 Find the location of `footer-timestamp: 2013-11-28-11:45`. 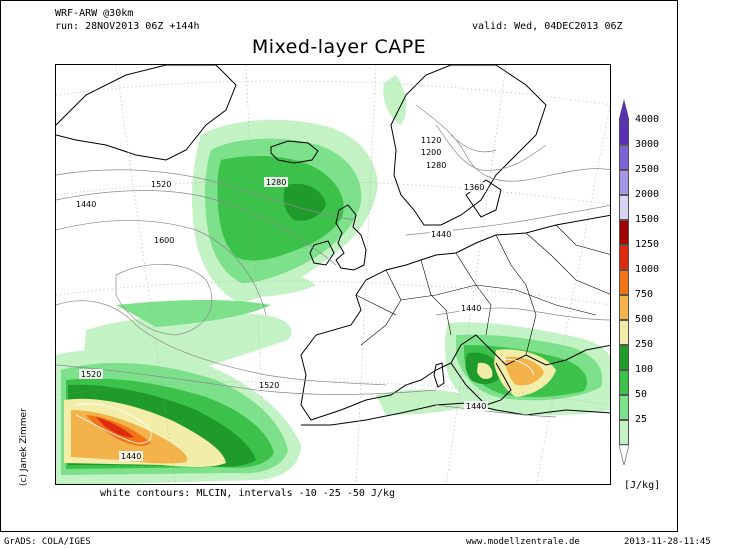

footer-timestamp: 2013-11-28-11:45 is located at coordinates (667, 542).